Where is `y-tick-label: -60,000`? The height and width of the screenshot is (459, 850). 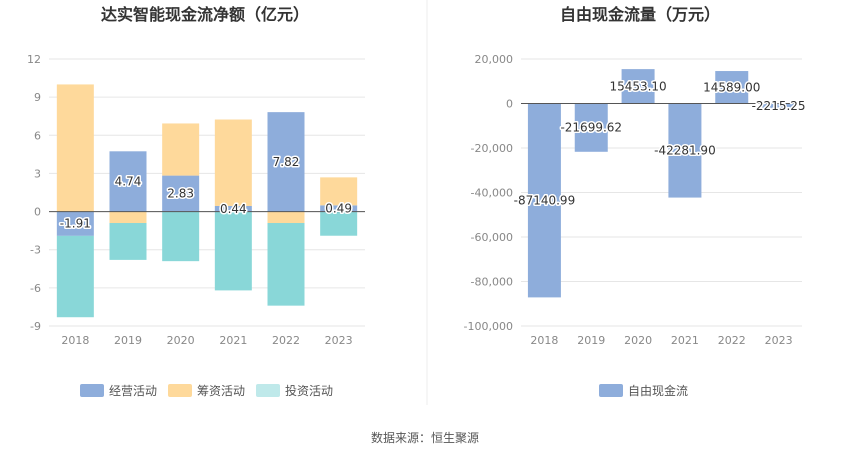
y-tick-label: -60,000 is located at coordinates (492, 237).